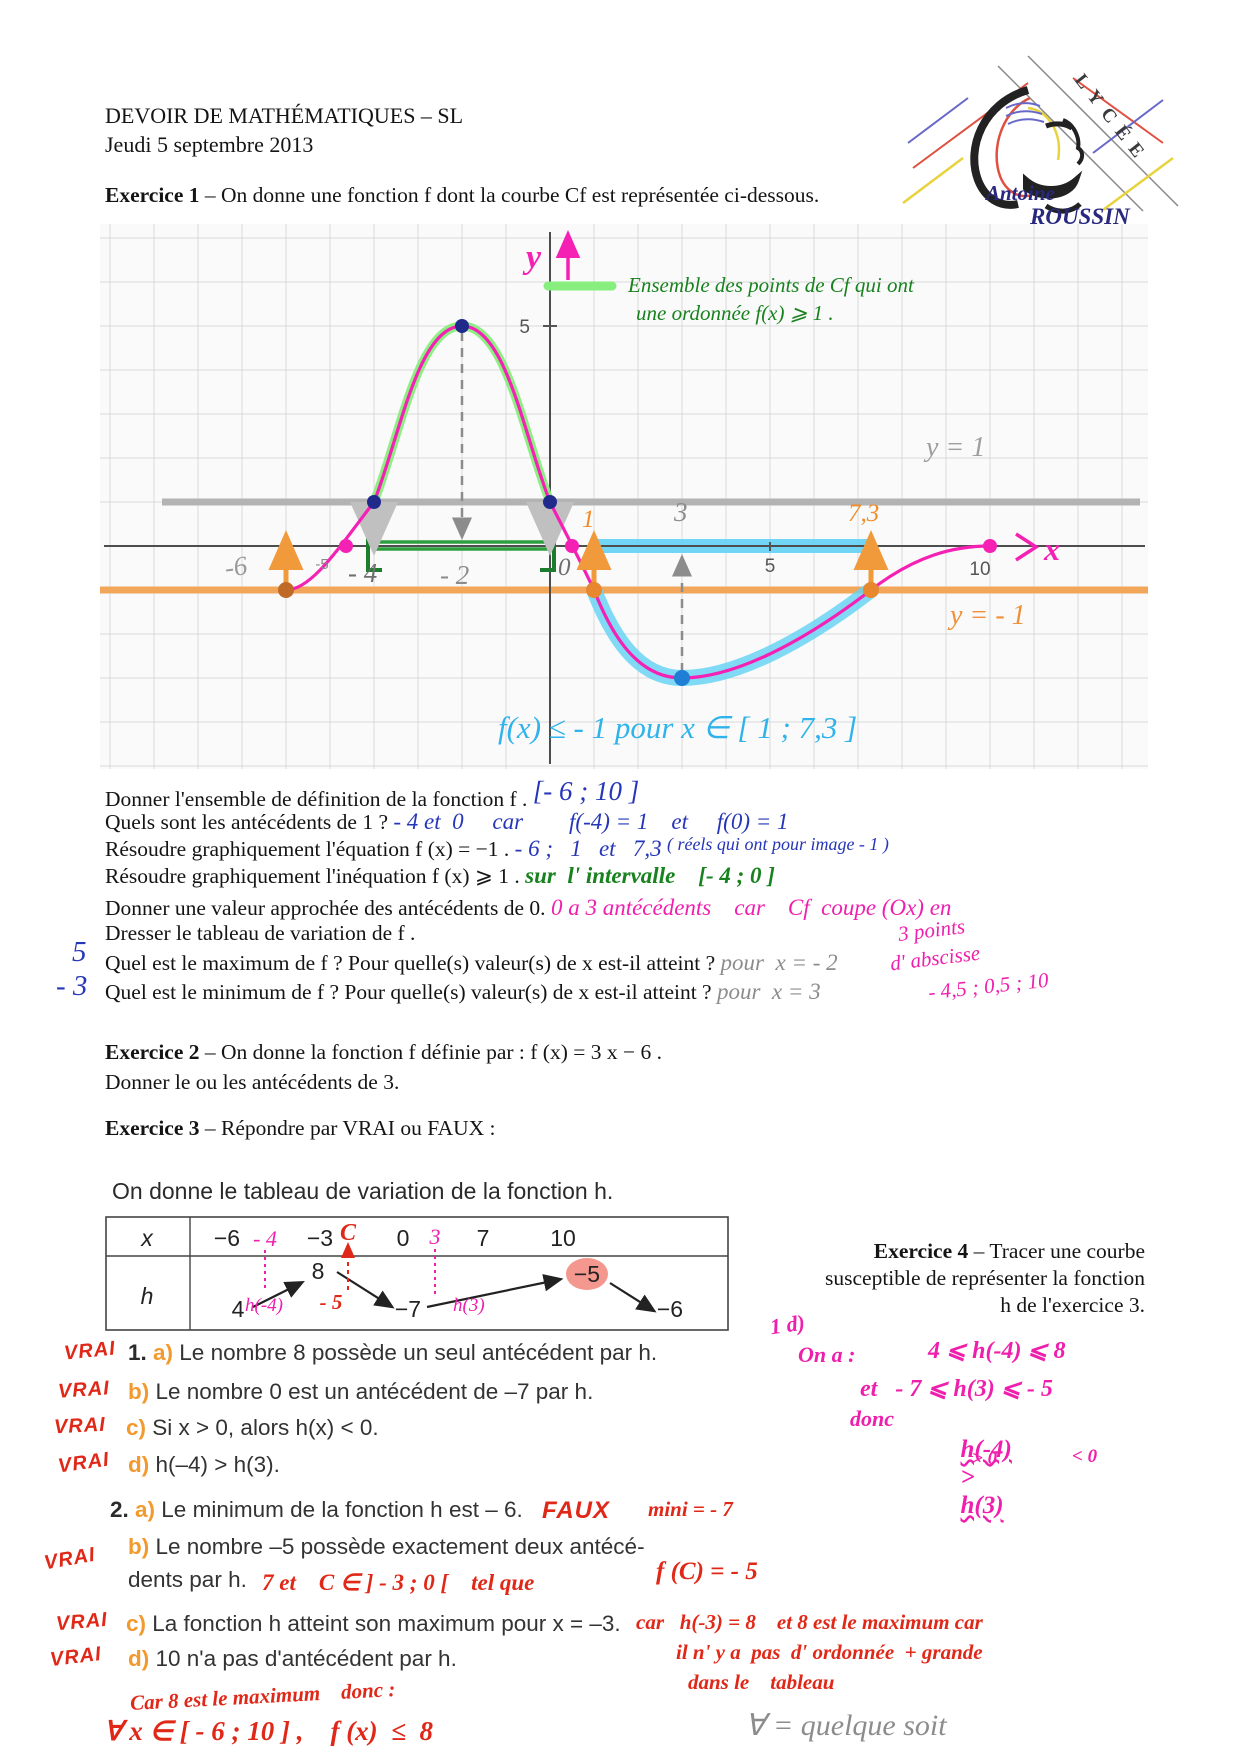 The image size is (1239, 1754). I want to click on school-logo: LYCÉE Antoine ROUSSIN, so click(1040, 142).